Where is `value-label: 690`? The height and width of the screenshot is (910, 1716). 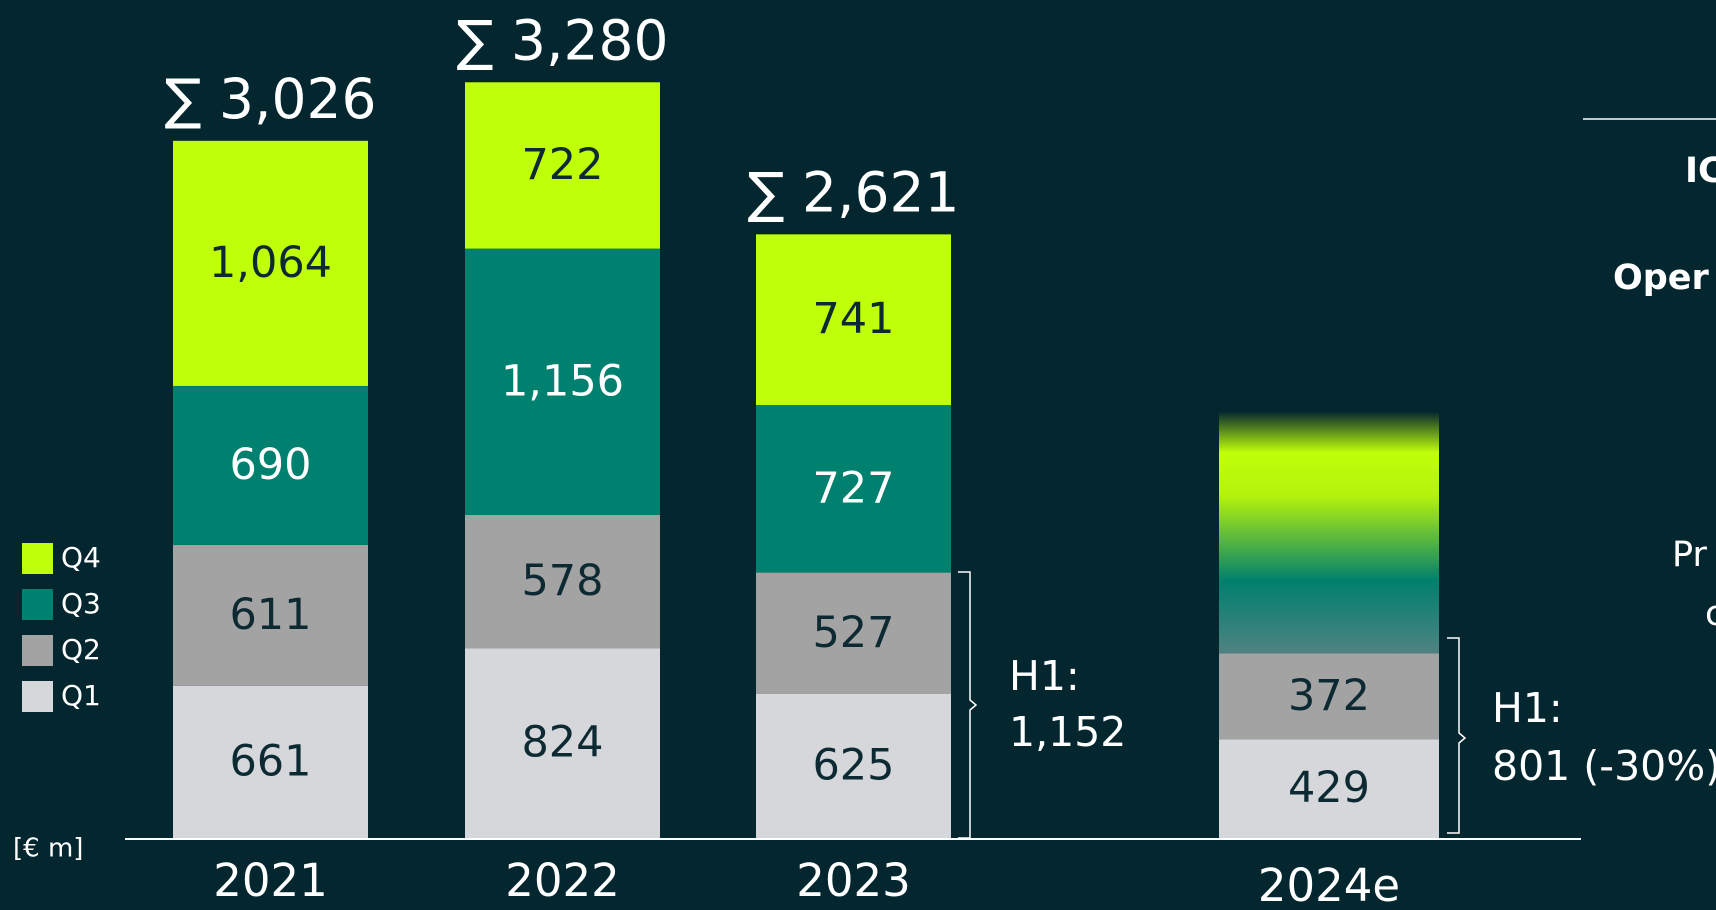
value-label: 690 is located at coordinates (270, 465).